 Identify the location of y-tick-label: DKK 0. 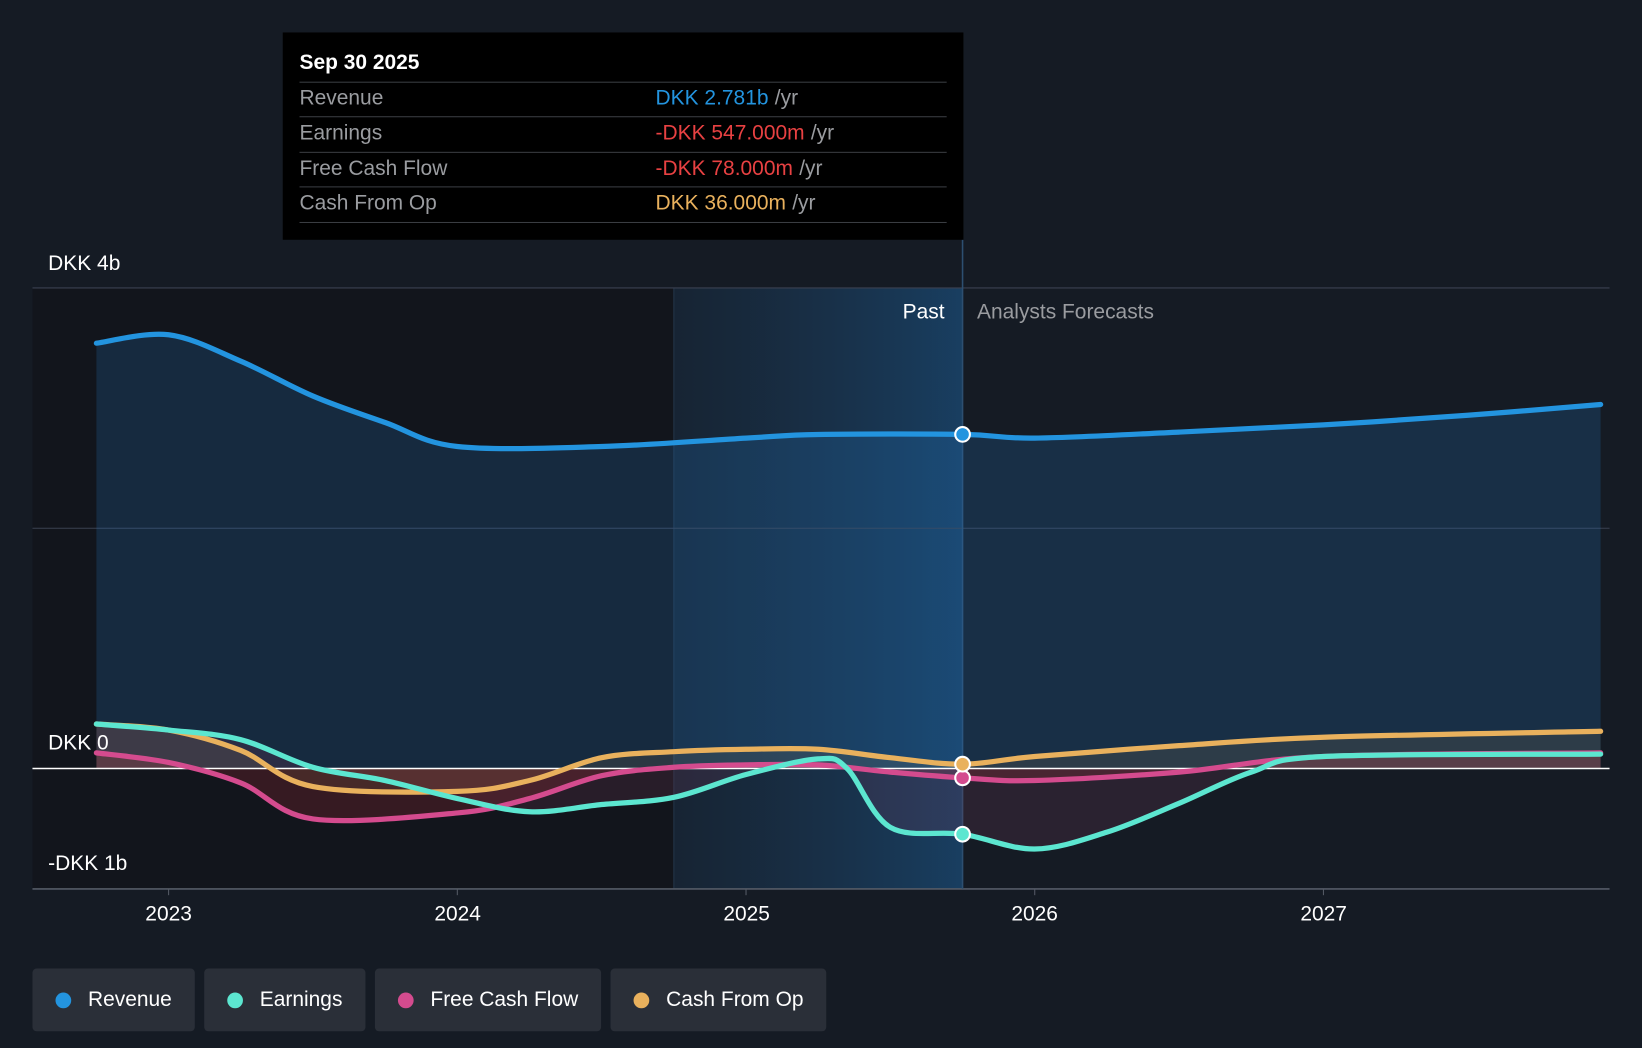
(78, 743).